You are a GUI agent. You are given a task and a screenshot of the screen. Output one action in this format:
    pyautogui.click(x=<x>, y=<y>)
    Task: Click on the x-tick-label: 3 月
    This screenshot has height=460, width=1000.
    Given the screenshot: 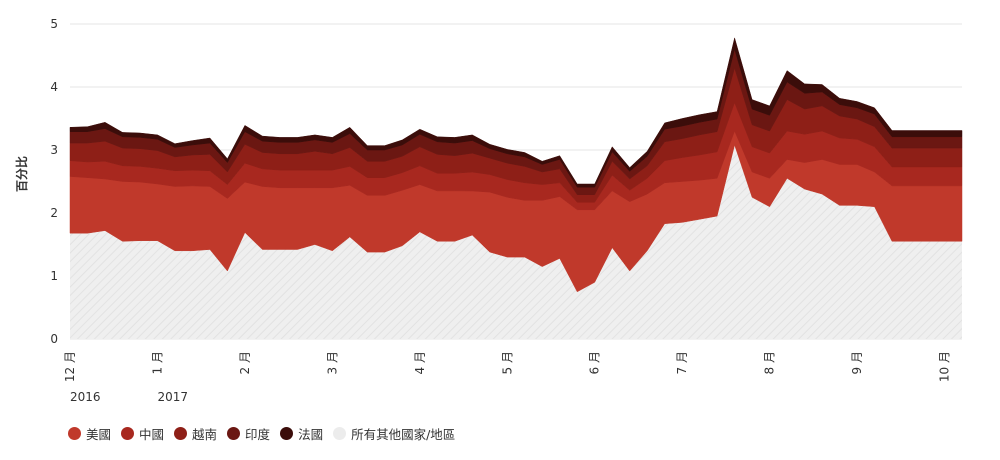 What is the action you would take?
    pyautogui.click(x=332, y=362)
    